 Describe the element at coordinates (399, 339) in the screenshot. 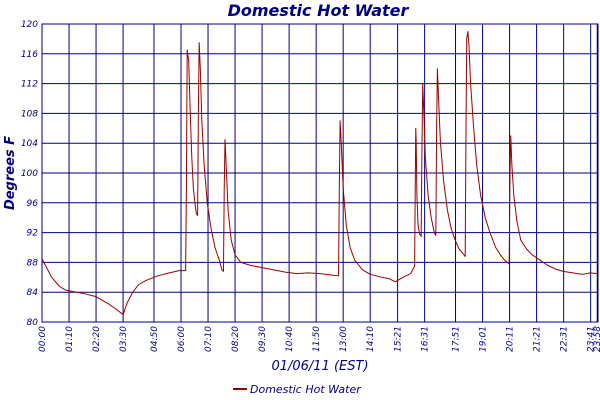

I see `x-tick-label: 15:21` at that location.